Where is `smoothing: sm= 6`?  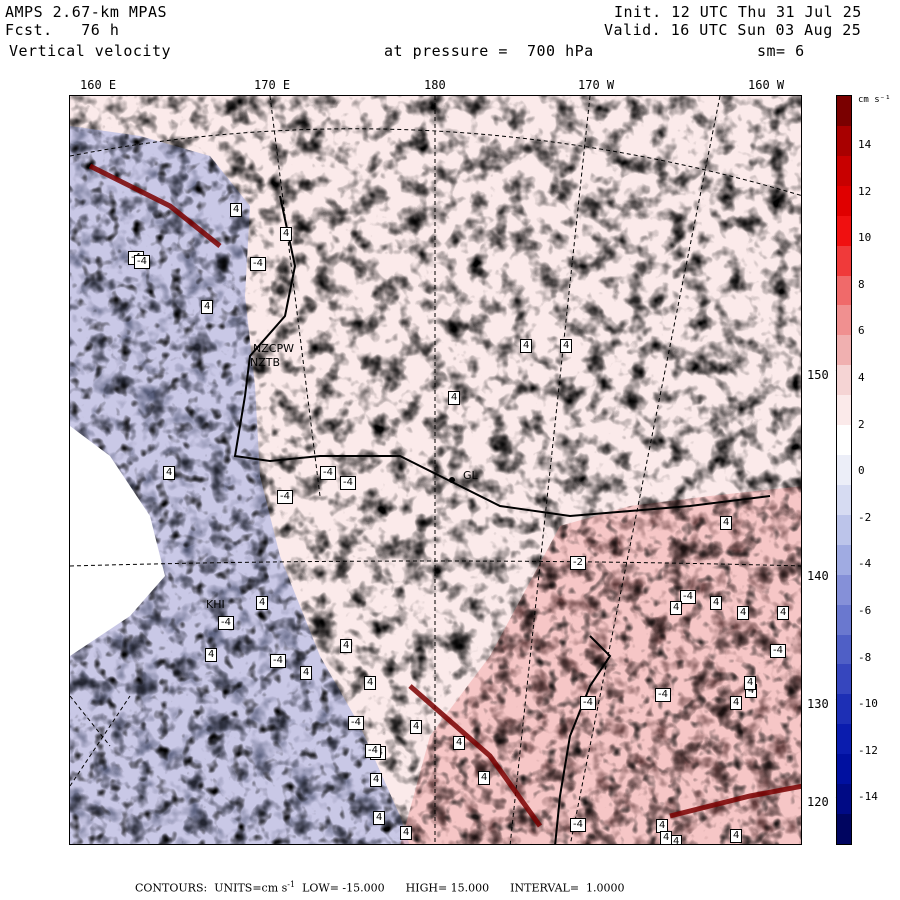
smoothing: sm= 6 is located at coordinates (781, 51).